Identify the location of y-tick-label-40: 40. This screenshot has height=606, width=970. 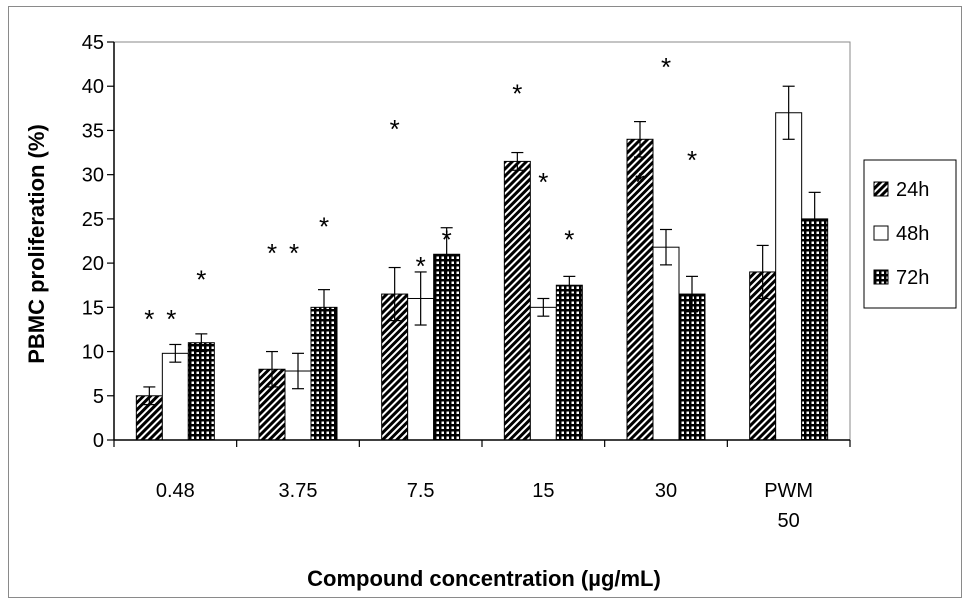
(93, 87).